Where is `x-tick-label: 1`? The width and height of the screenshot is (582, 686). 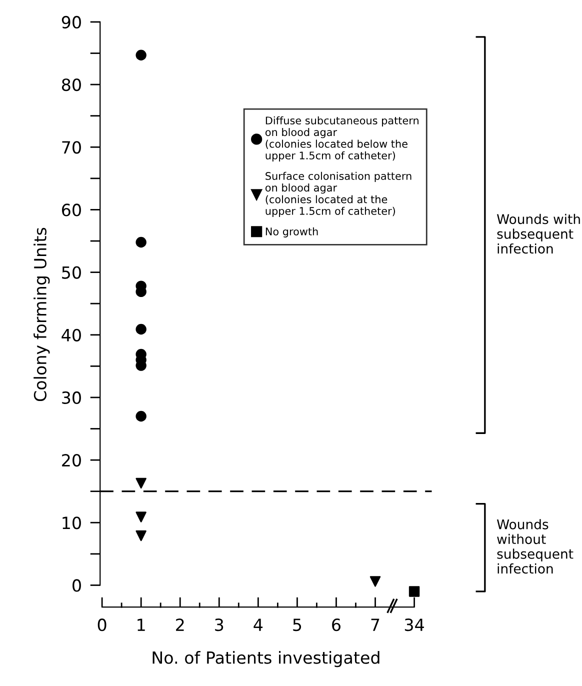
x-tick-label: 1 is located at coordinates (141, 624).